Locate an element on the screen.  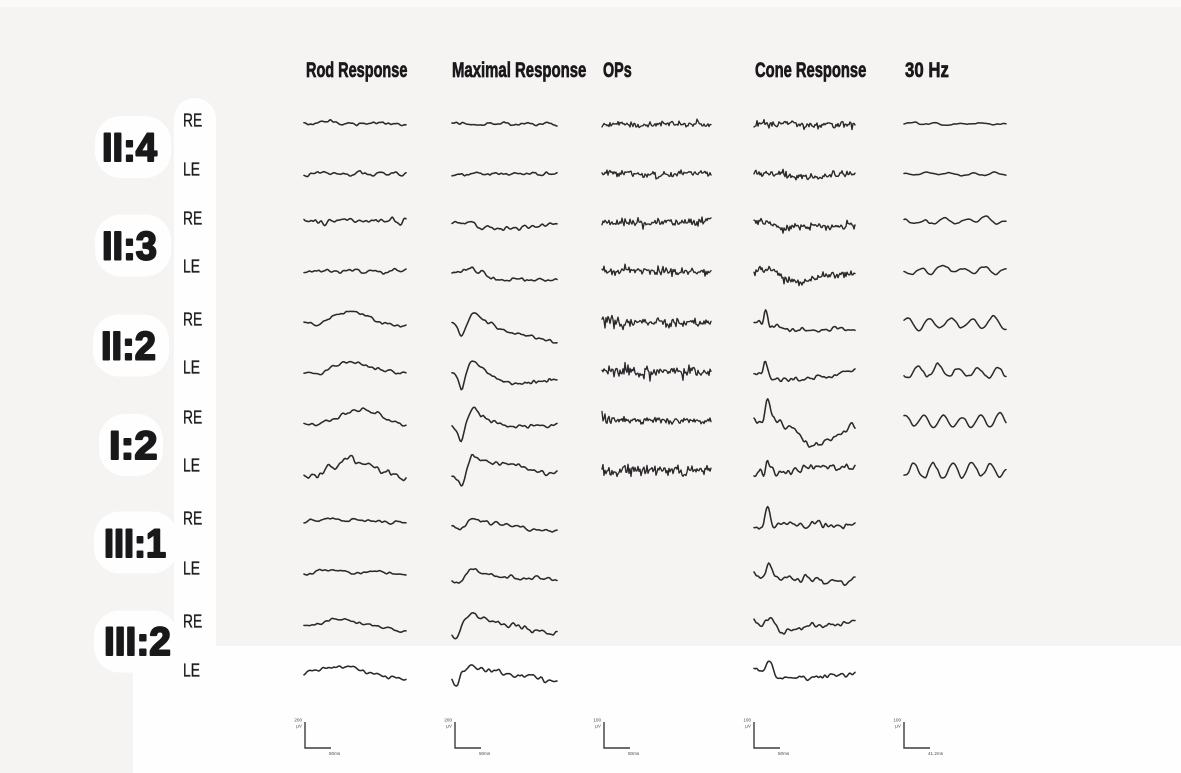
svg-text: Maximal Response is located at coordinates (519, 70).